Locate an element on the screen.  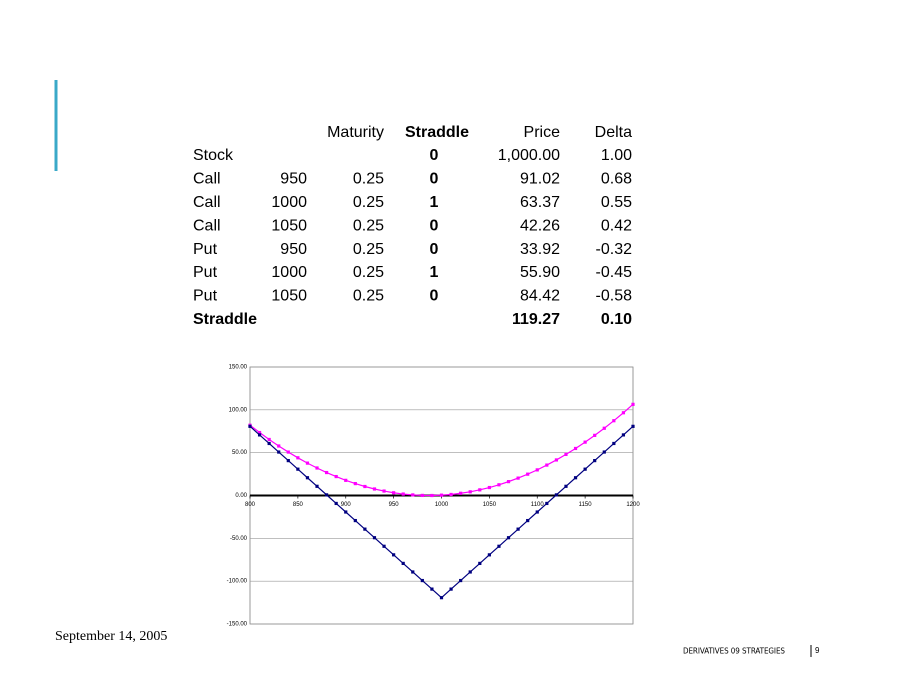
table-cell: 1 is located at coordinates (434, 202).